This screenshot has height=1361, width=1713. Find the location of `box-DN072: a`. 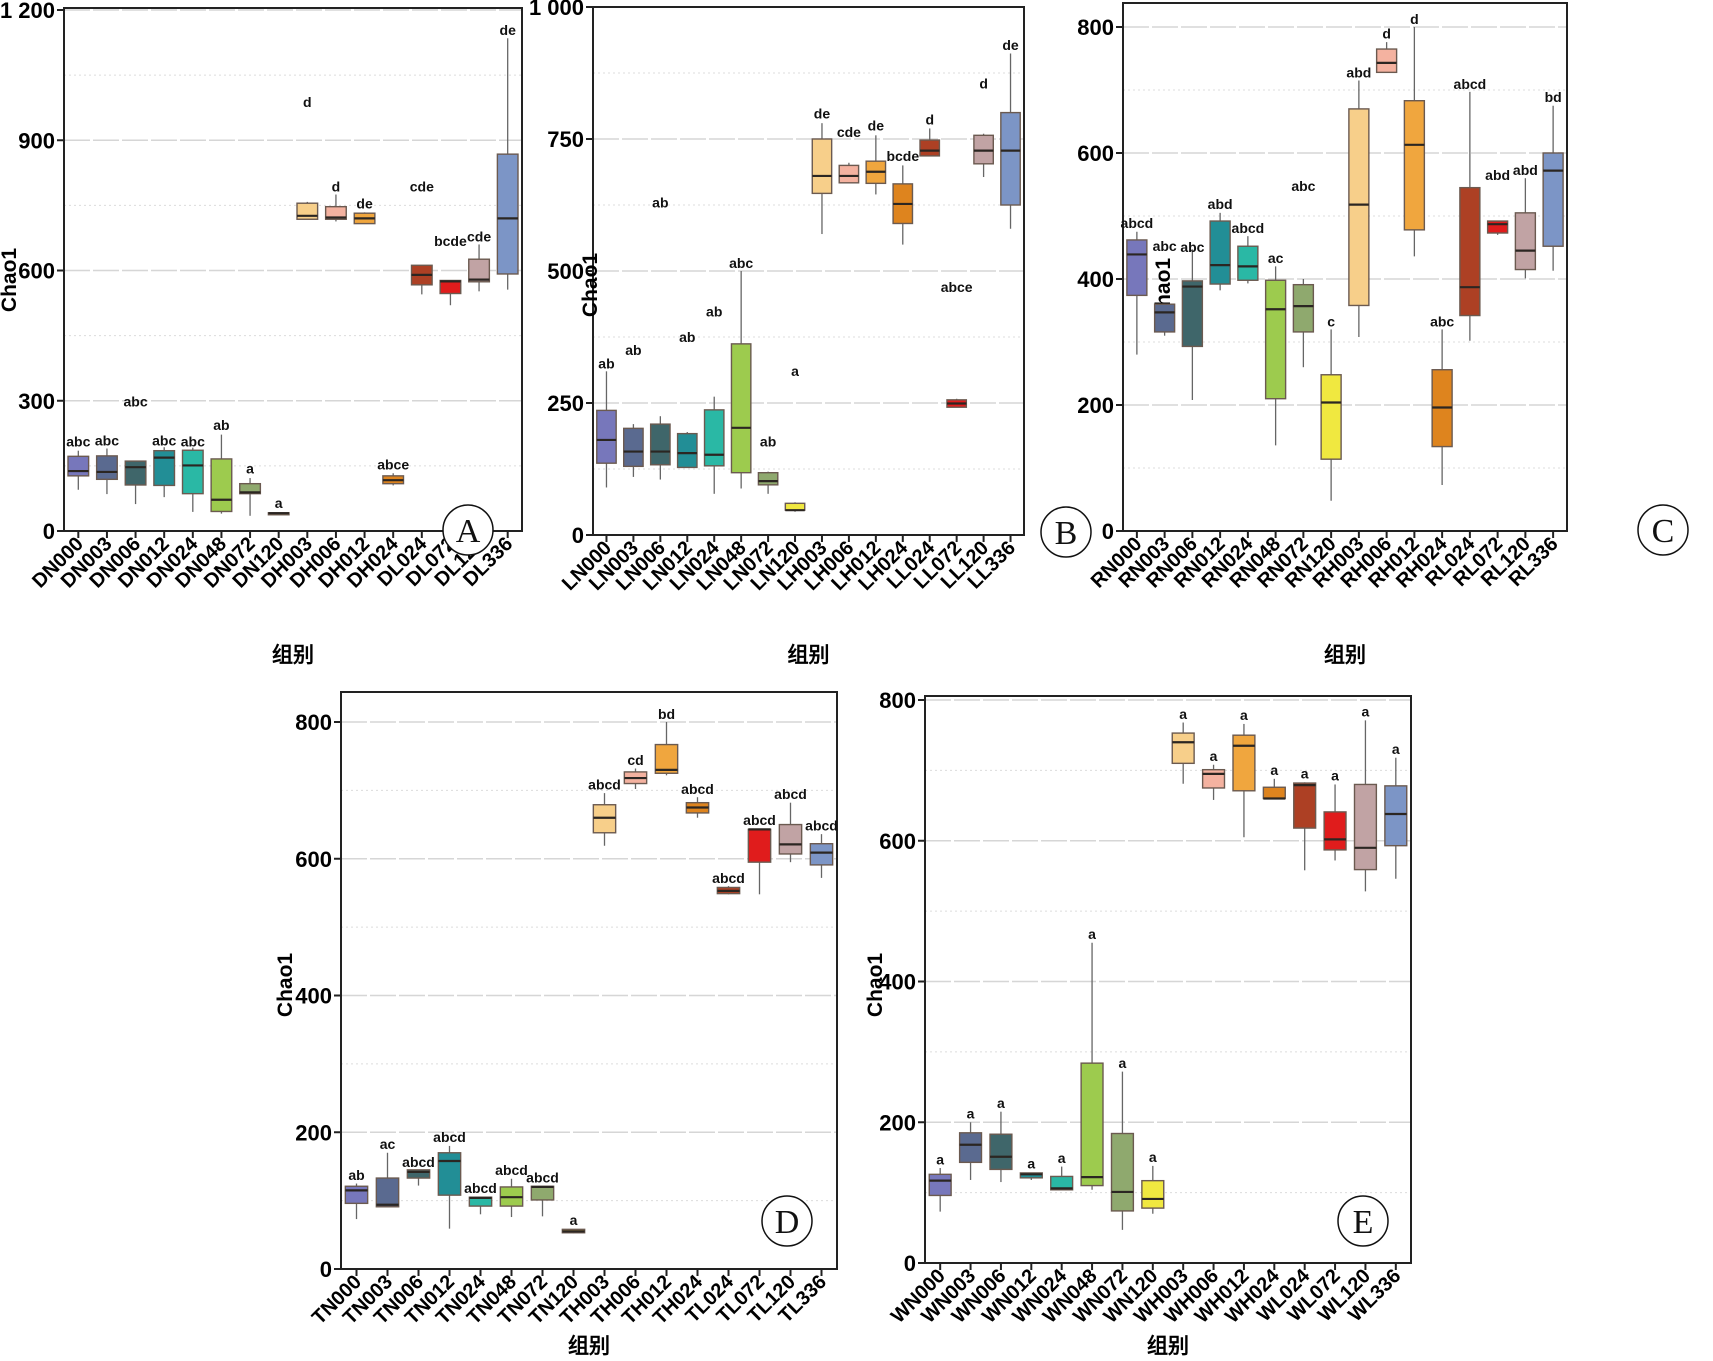

box-DN072: a is located at coordinates (250, 488).